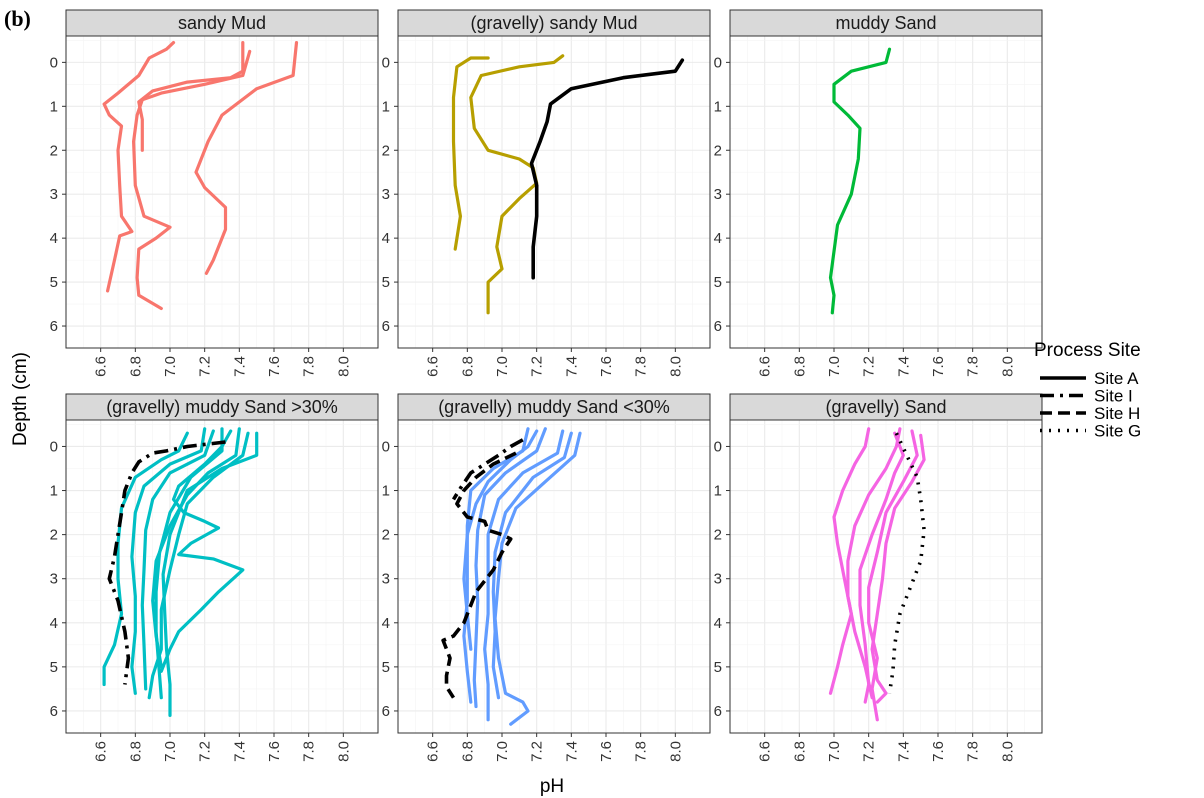 The width and height of the screenshot is (1204, 798). I want to click on legend-label: Site G, so click(1117, 431).